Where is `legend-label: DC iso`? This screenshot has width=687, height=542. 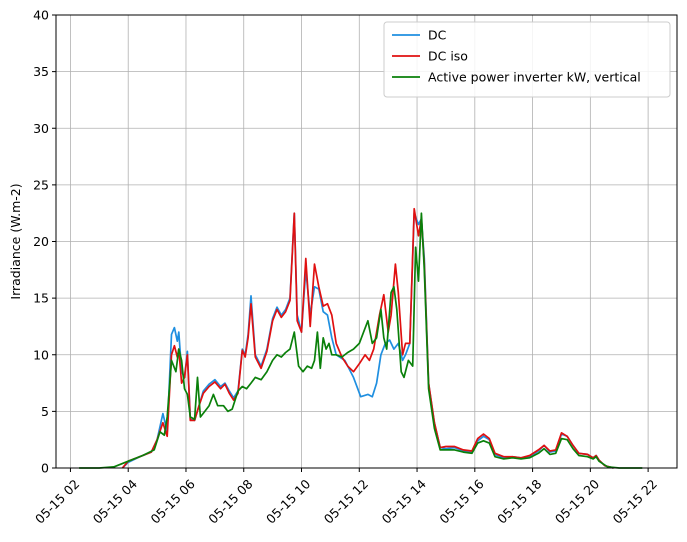 legend-label: DC iso is located at coordinates (448, 56).